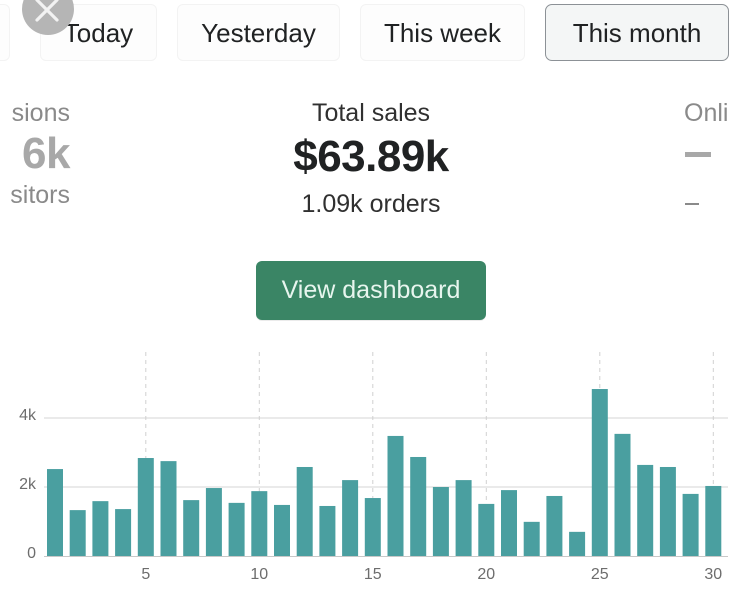 The width and height of the screenshot is (735, 614). Describe the element at coordinates (27, 484) in the screenshot. I see `y-tick-label: 2k` at that location.